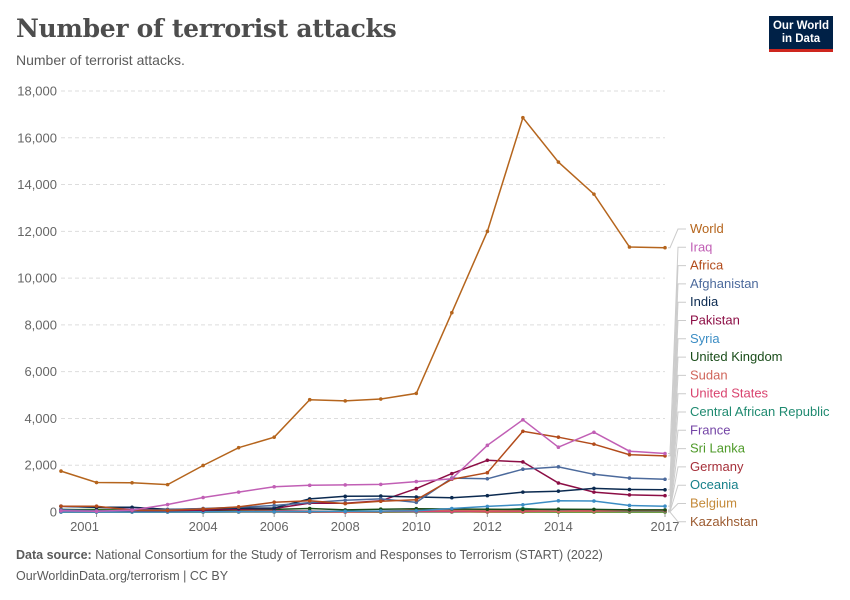  What do you see at coordinates (724, 521) in the screenshot?
I see `legend-label: Kazakhstan` at bounding box center [724, 521].